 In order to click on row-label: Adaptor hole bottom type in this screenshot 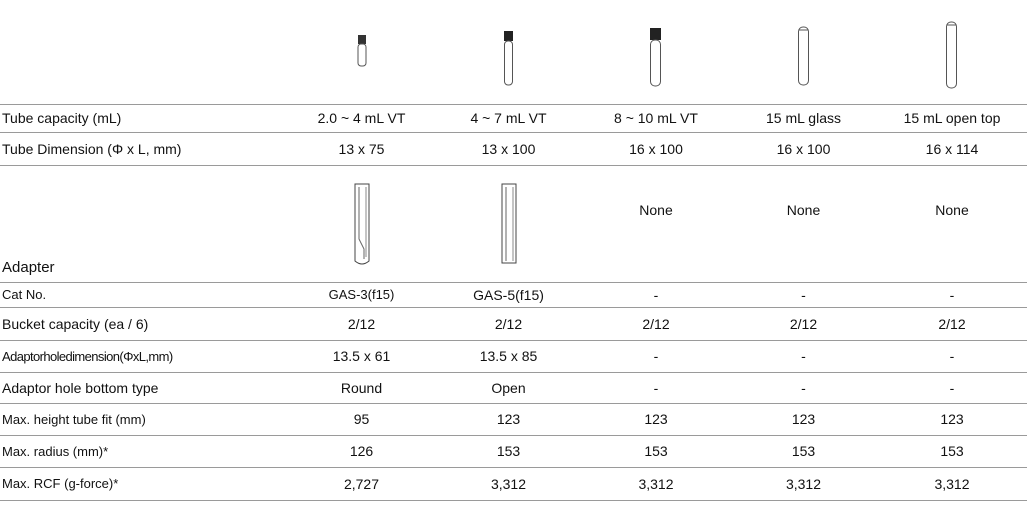, I will do `click(144, 388)`.